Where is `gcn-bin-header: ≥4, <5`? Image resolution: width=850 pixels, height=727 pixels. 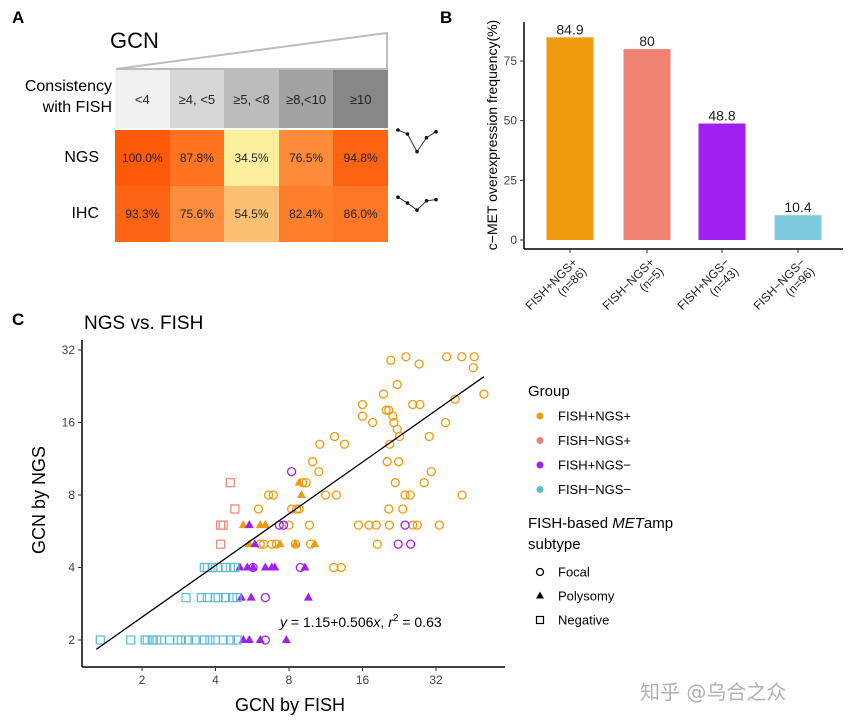
gcn-bin-header: ≥4, <5 is located at coordinates (197, 99).